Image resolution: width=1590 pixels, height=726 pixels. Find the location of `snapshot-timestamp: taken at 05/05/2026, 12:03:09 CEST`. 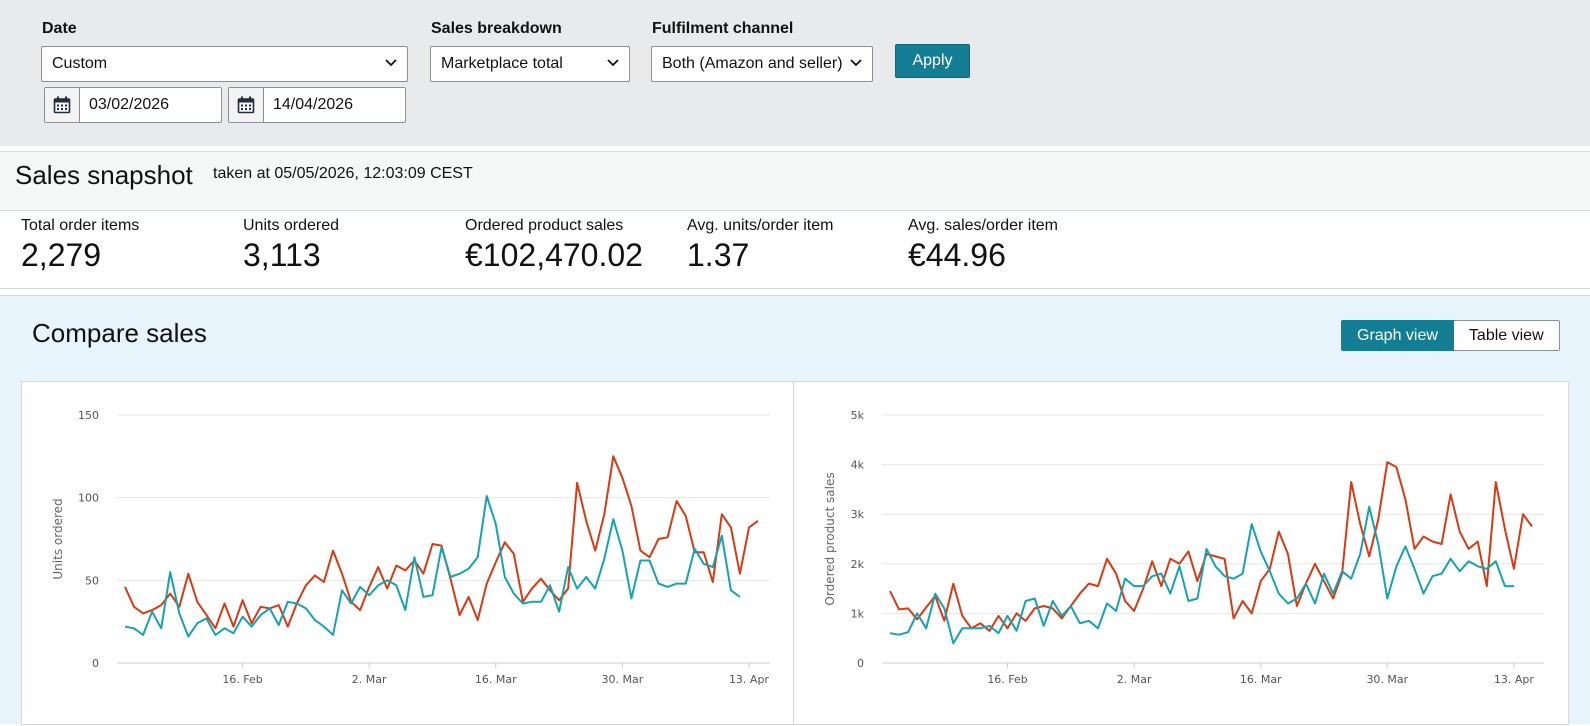

snapshot-timestamp: taken at 05/05/2026, 12:03:09 CEST is located at coordinates (343, 173).